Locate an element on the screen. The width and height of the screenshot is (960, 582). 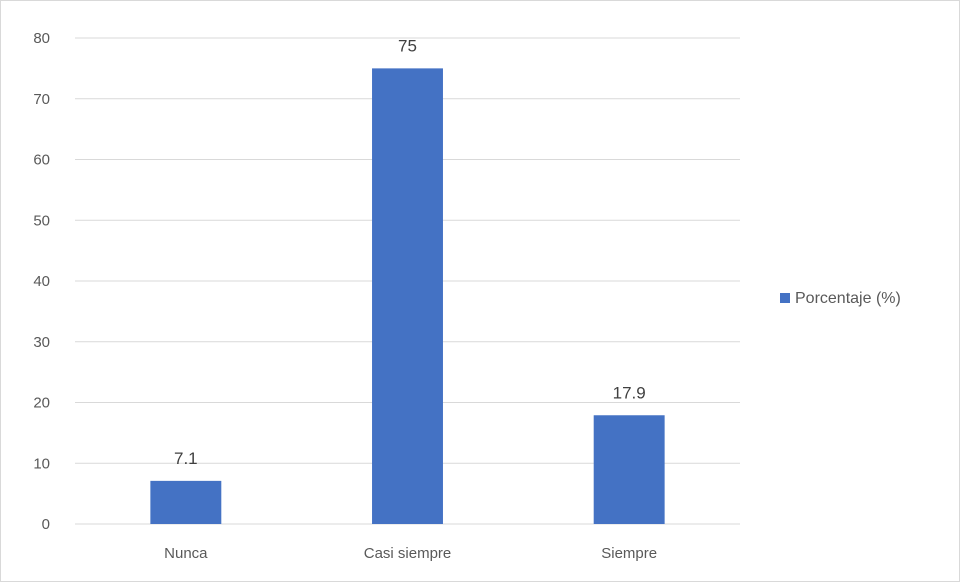
data-label: 7.1 is located at coordinates (186, 458).